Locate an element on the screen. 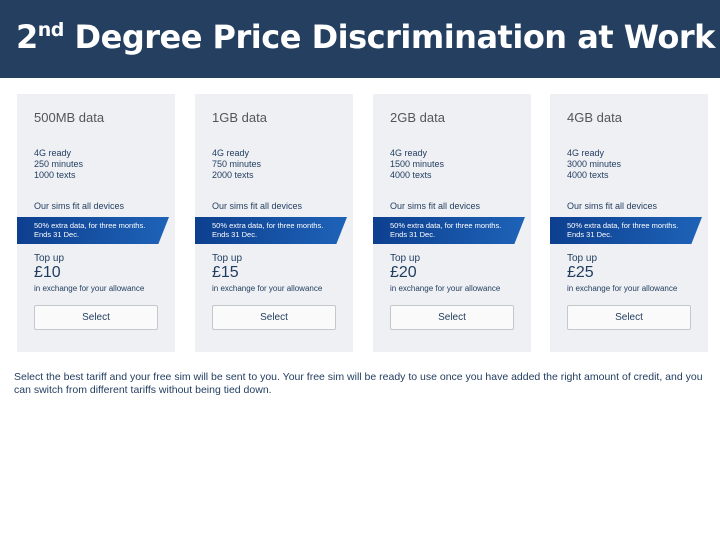  title-superscript: nd is located at coordinates (51, 30).